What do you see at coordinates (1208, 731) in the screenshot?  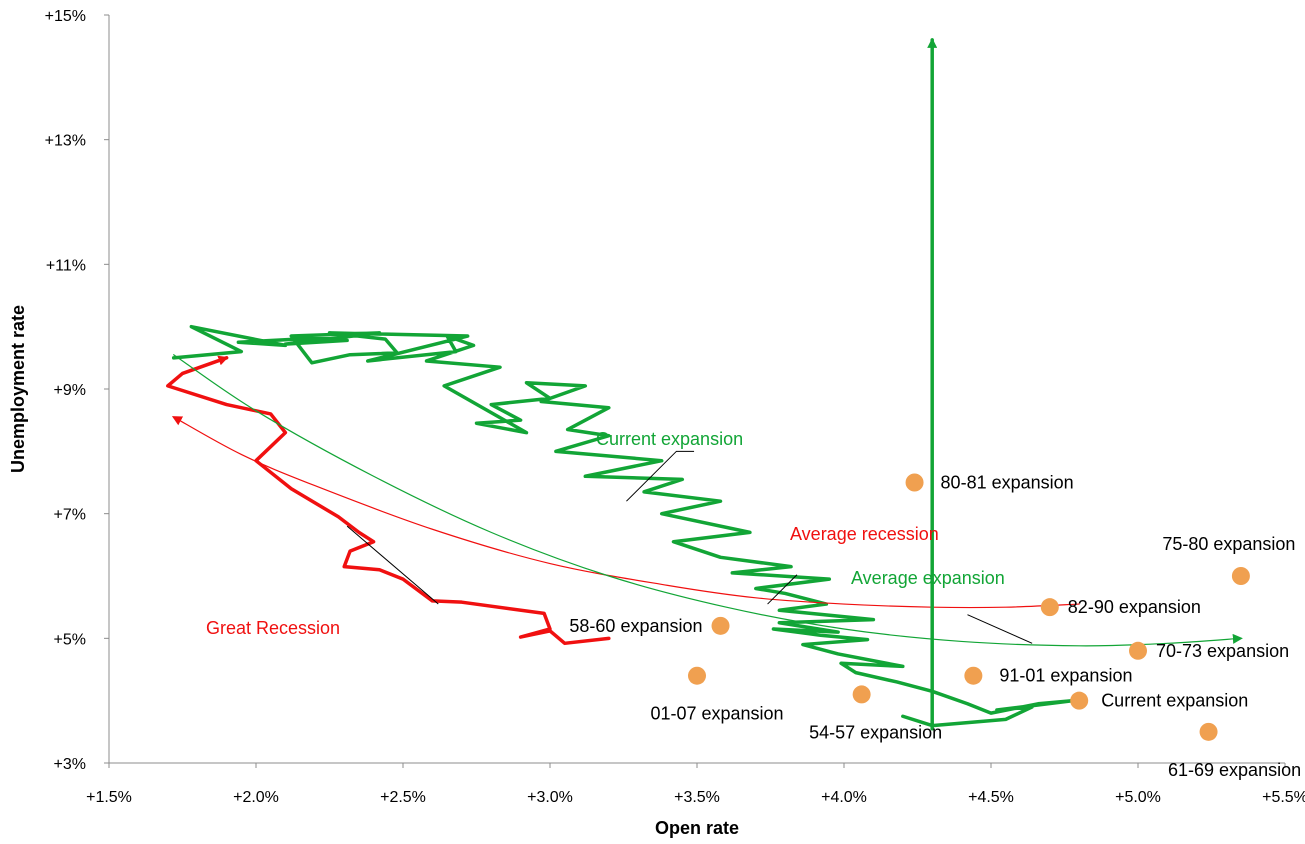 I see `point-61-69-expansion` at bounding box center [1208, 731].